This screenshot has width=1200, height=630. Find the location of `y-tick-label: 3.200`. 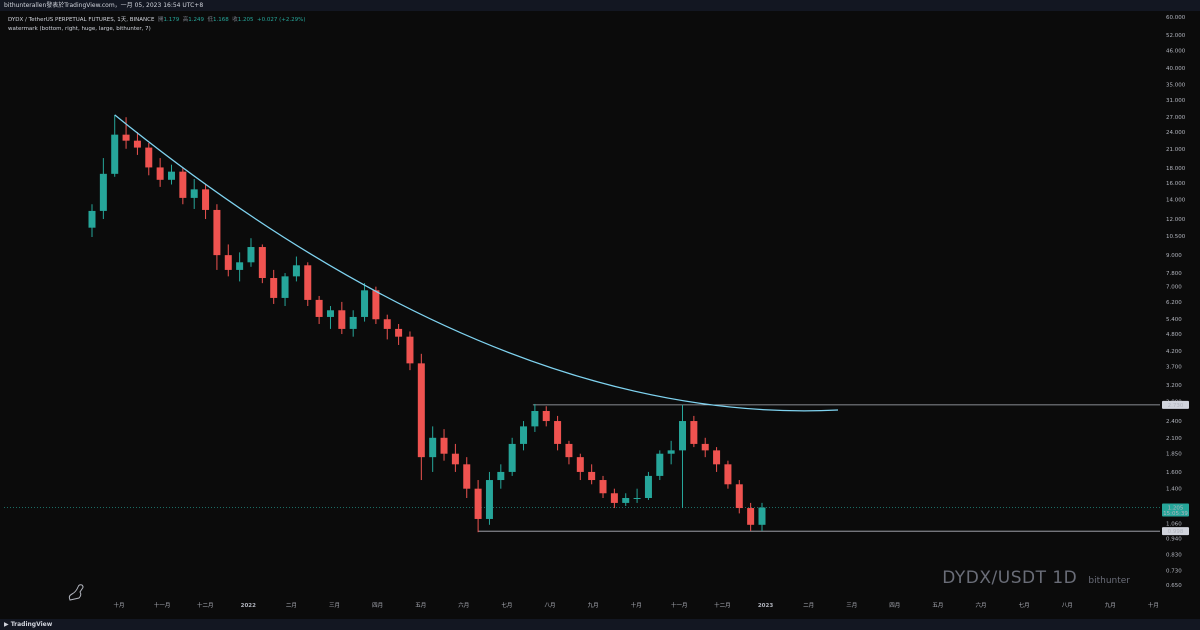

y-tick-label: 3.200 is located at coordinates (1174, 386).